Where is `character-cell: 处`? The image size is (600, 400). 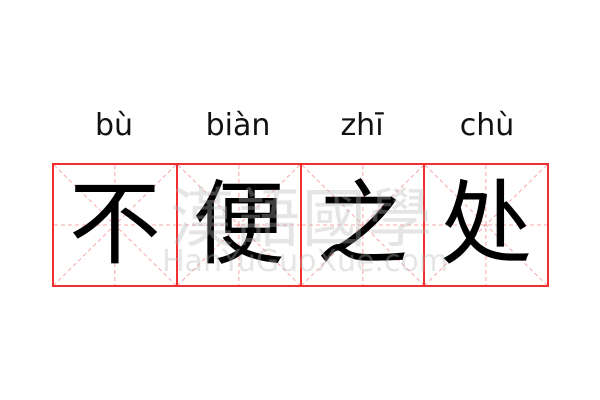 character-cell: 处 is located at coordinates (486, 225).